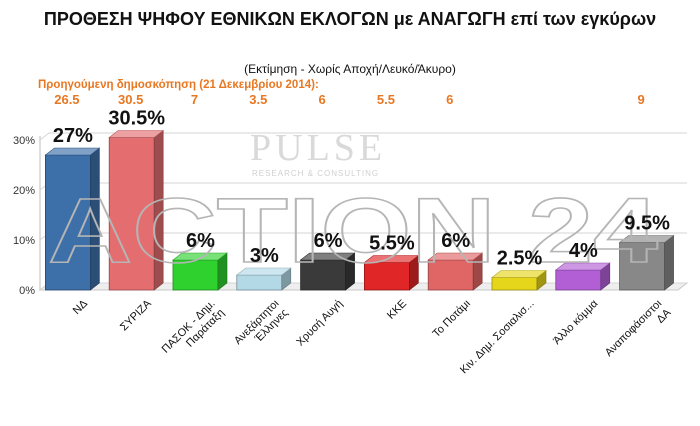  What do you see at coordinates (397, 310) in the screenshot?
I see `x-tick-label: ΚΚΕ` at bounding box center [397, 310].